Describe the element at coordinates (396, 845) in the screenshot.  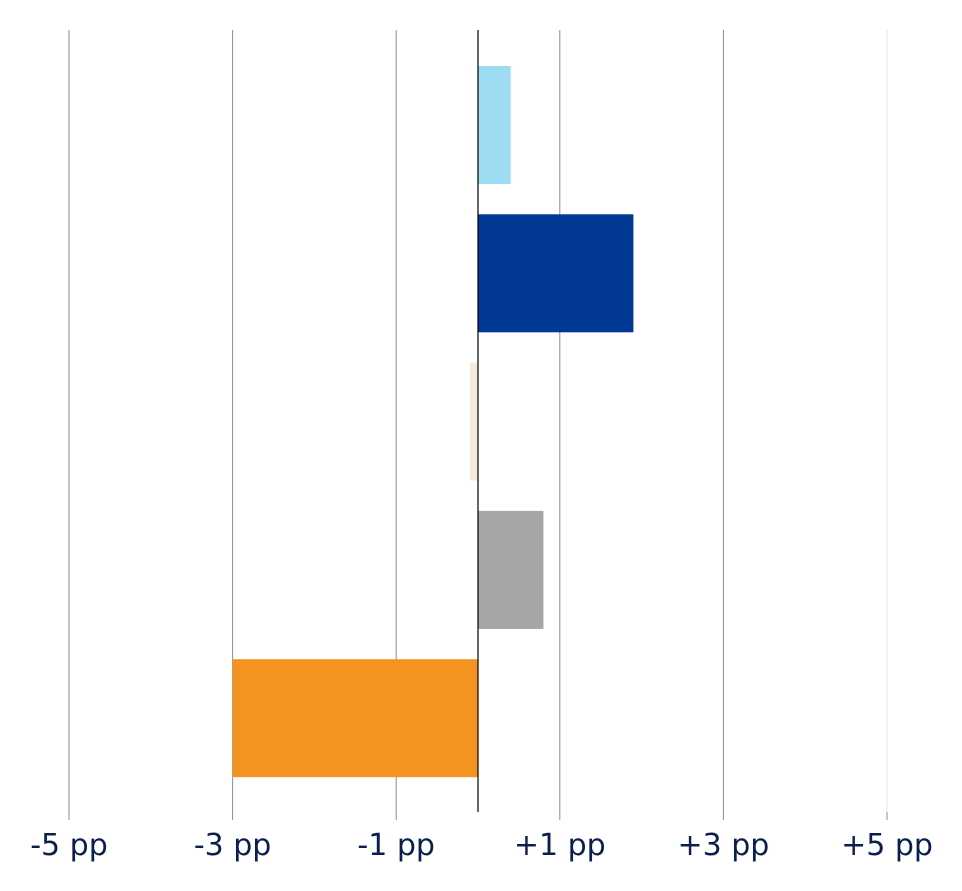
I see `x-tick-label: -1 pp` at that location.